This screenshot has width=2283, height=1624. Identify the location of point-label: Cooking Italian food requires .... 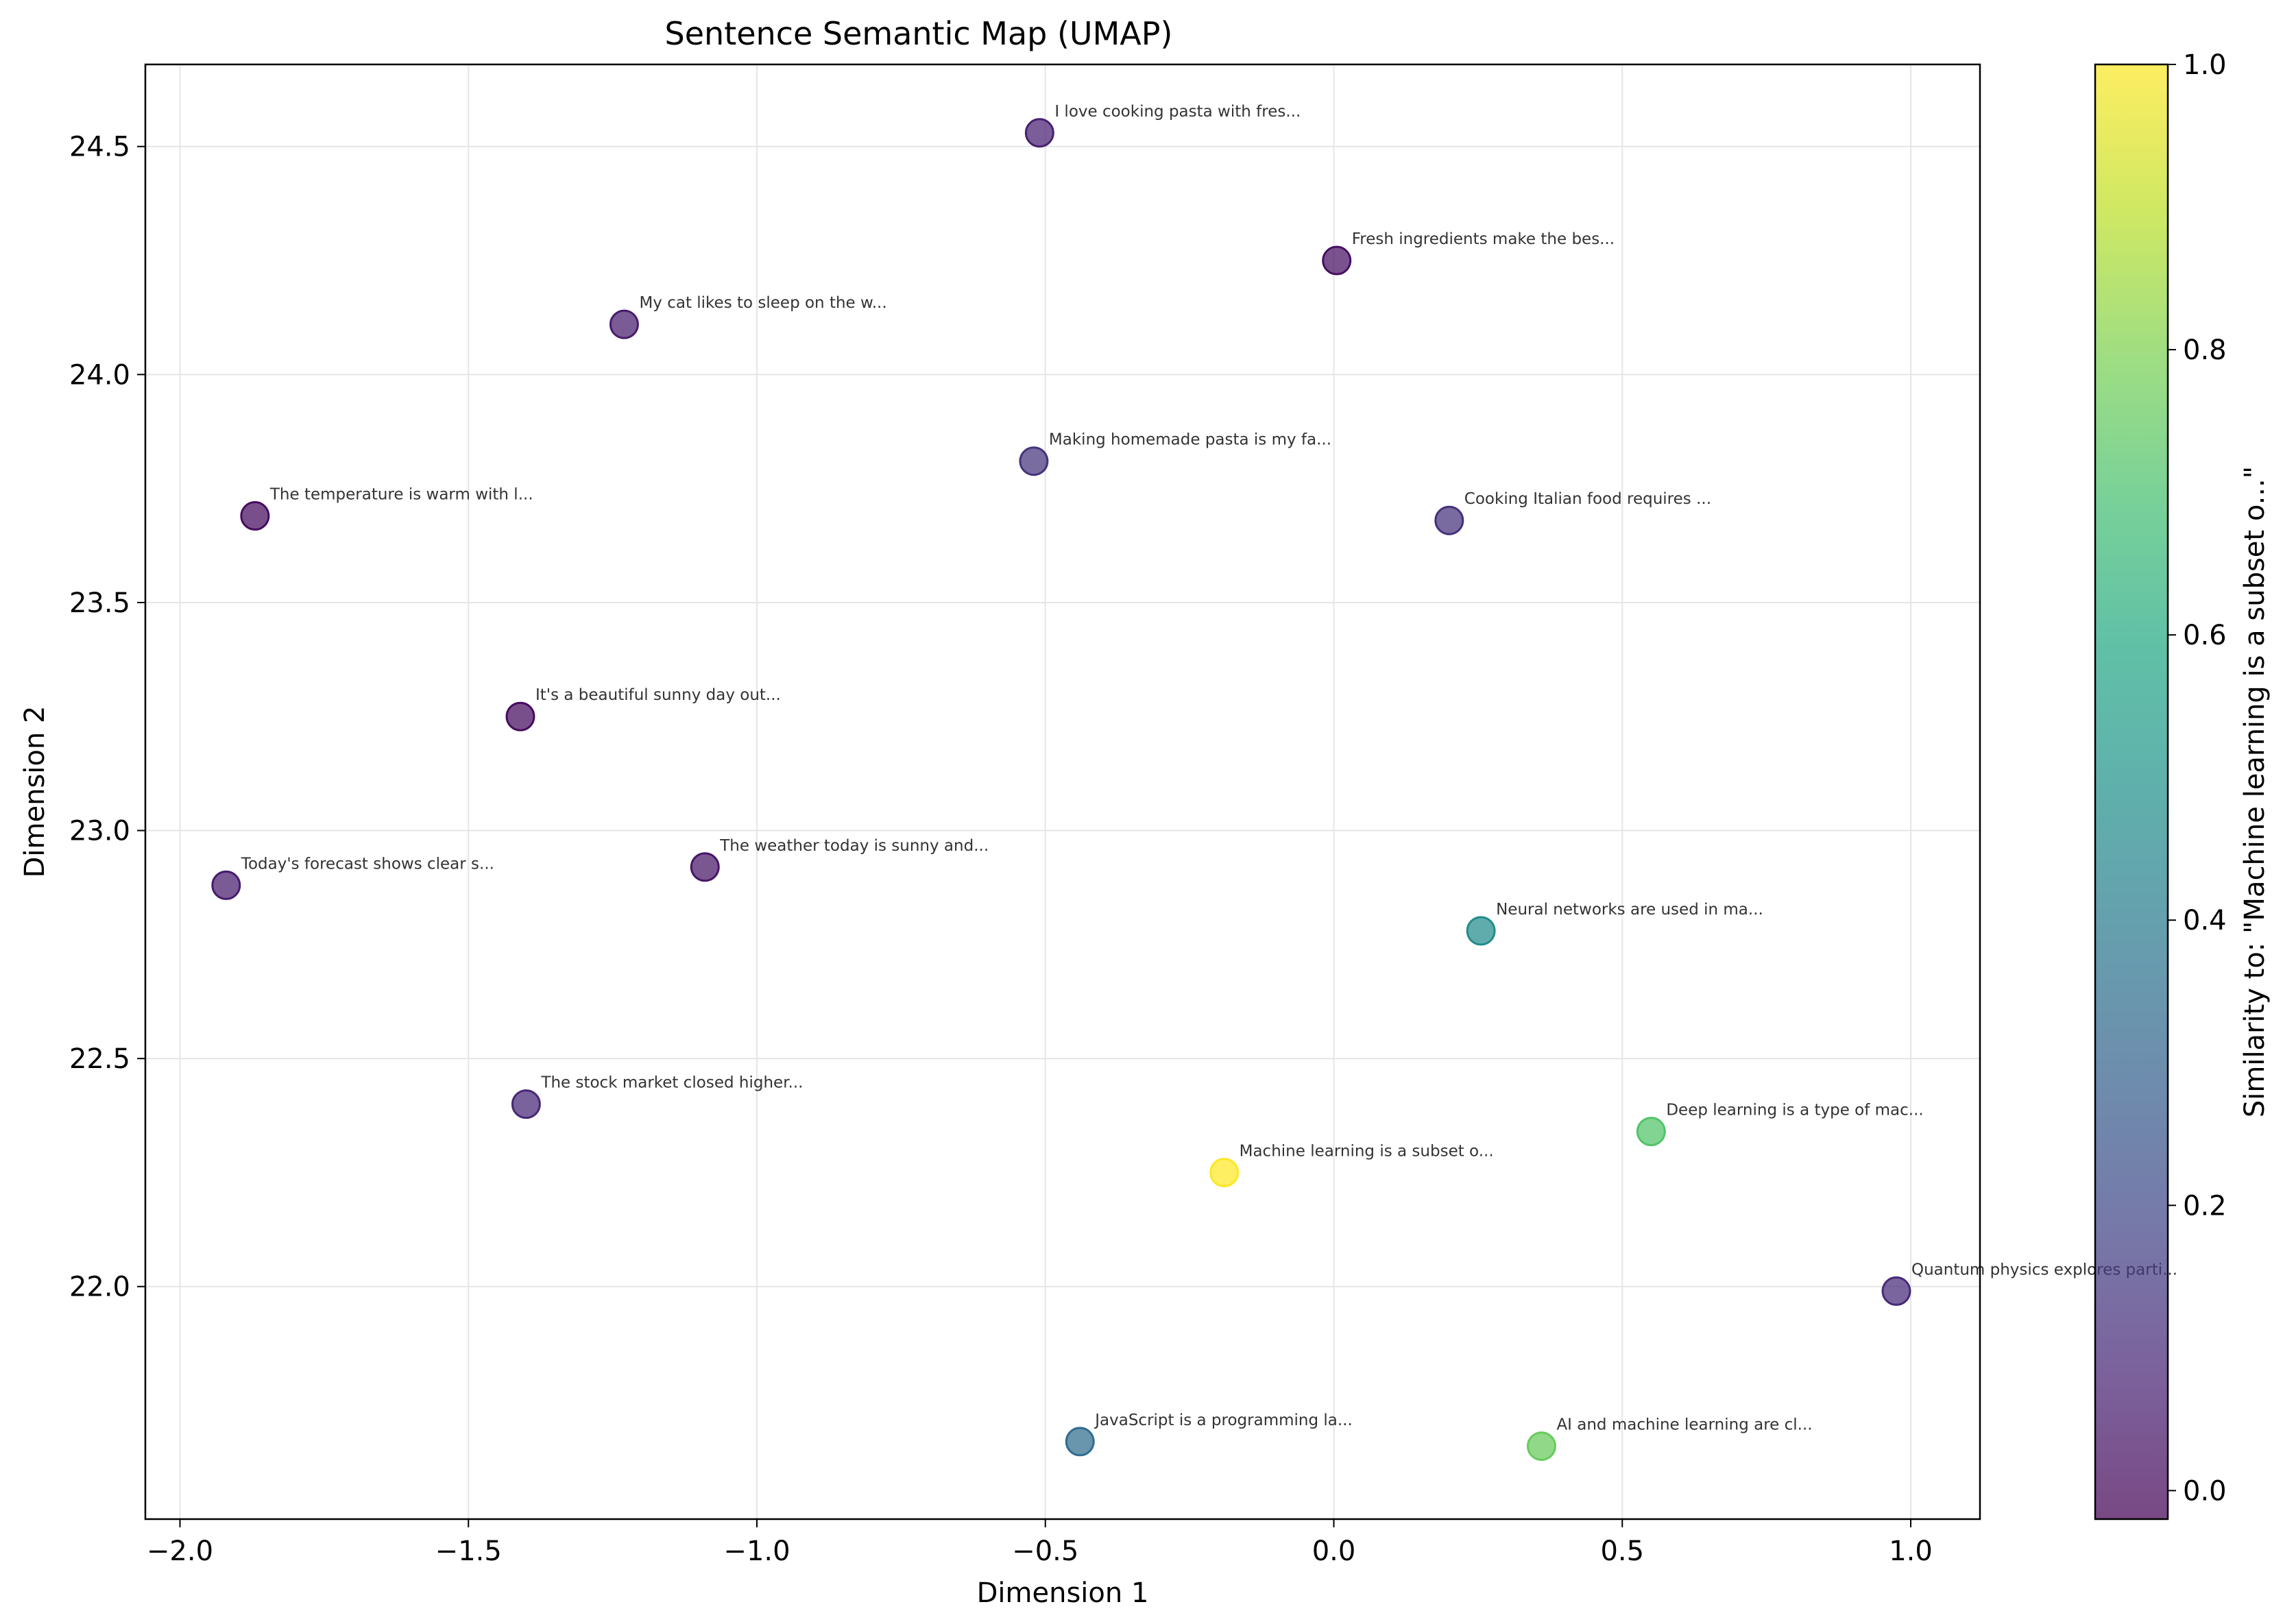
(1587, 499).